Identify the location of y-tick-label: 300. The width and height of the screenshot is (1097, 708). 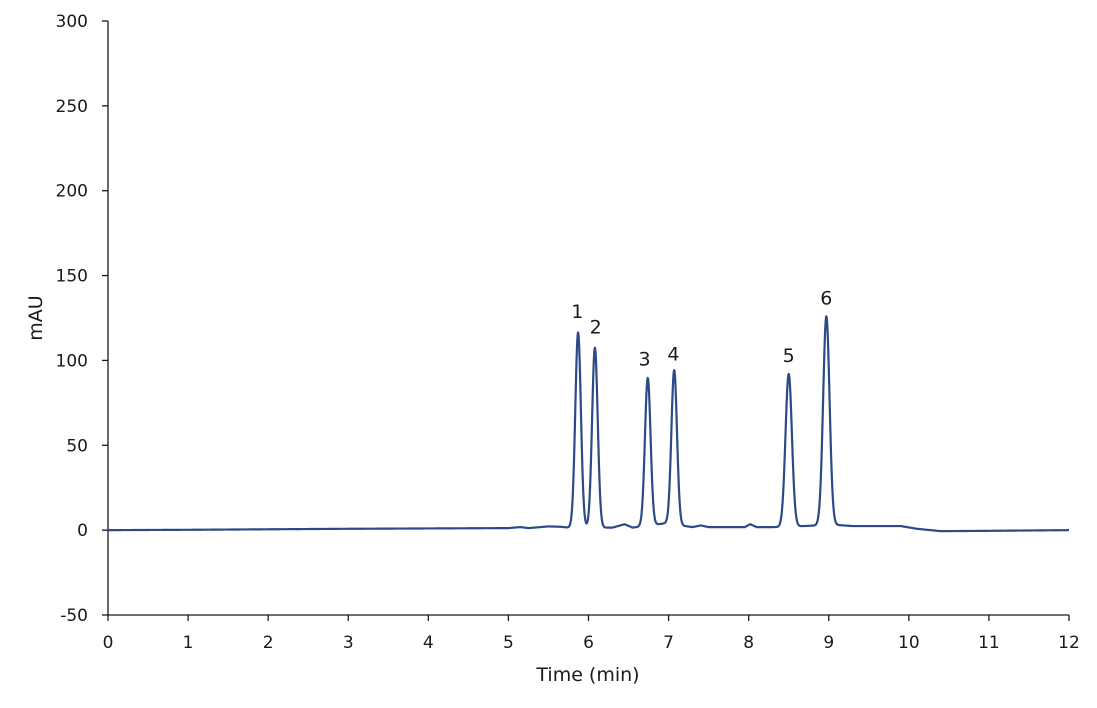
(72, 22).